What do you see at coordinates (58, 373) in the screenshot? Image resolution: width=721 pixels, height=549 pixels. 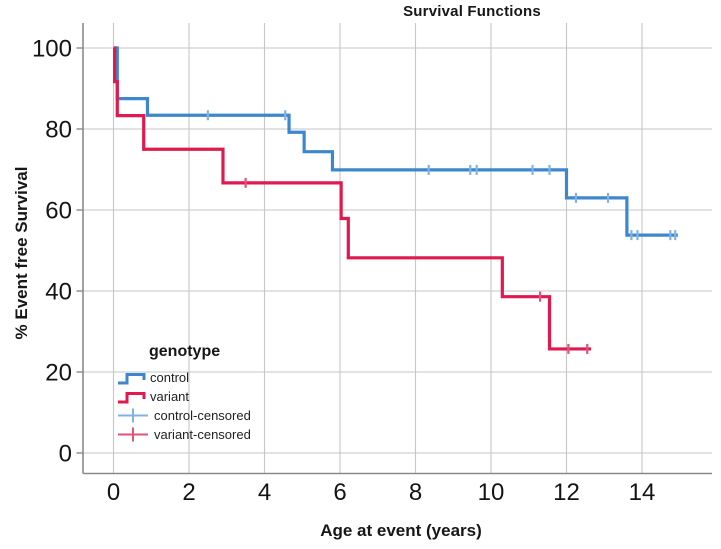 I see `tick-label: 20` at bounding box center [58, 373].